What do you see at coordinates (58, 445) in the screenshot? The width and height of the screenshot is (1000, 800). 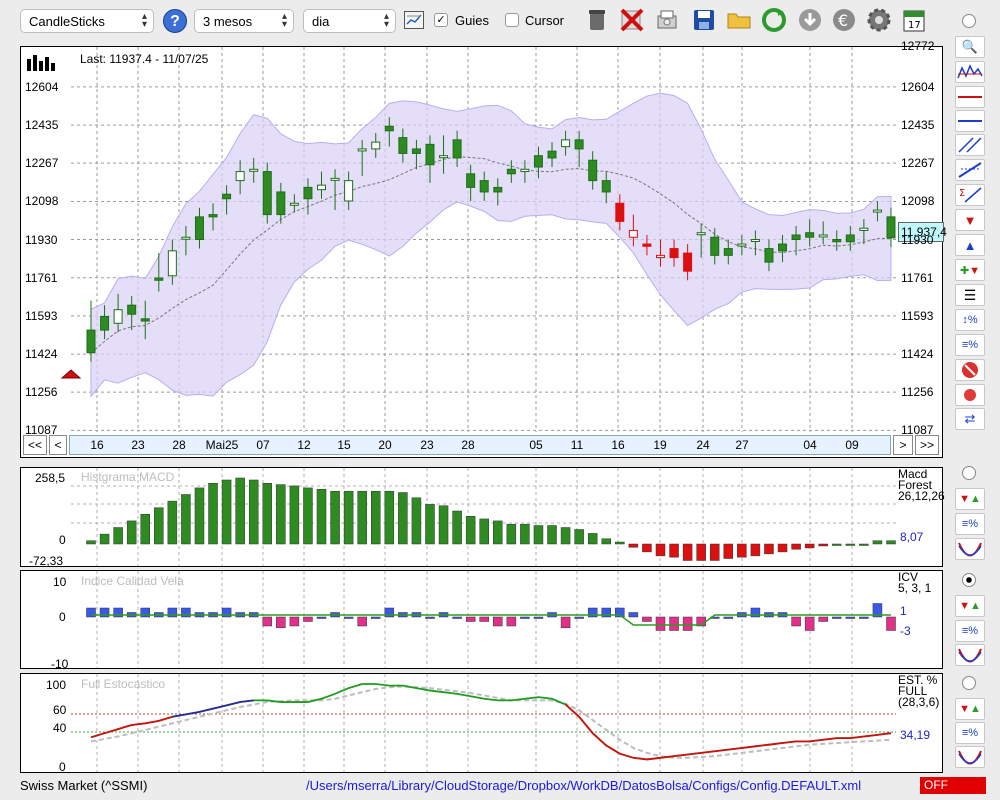 I see `nav-prev-button: <` at bounding box center [58, 445].